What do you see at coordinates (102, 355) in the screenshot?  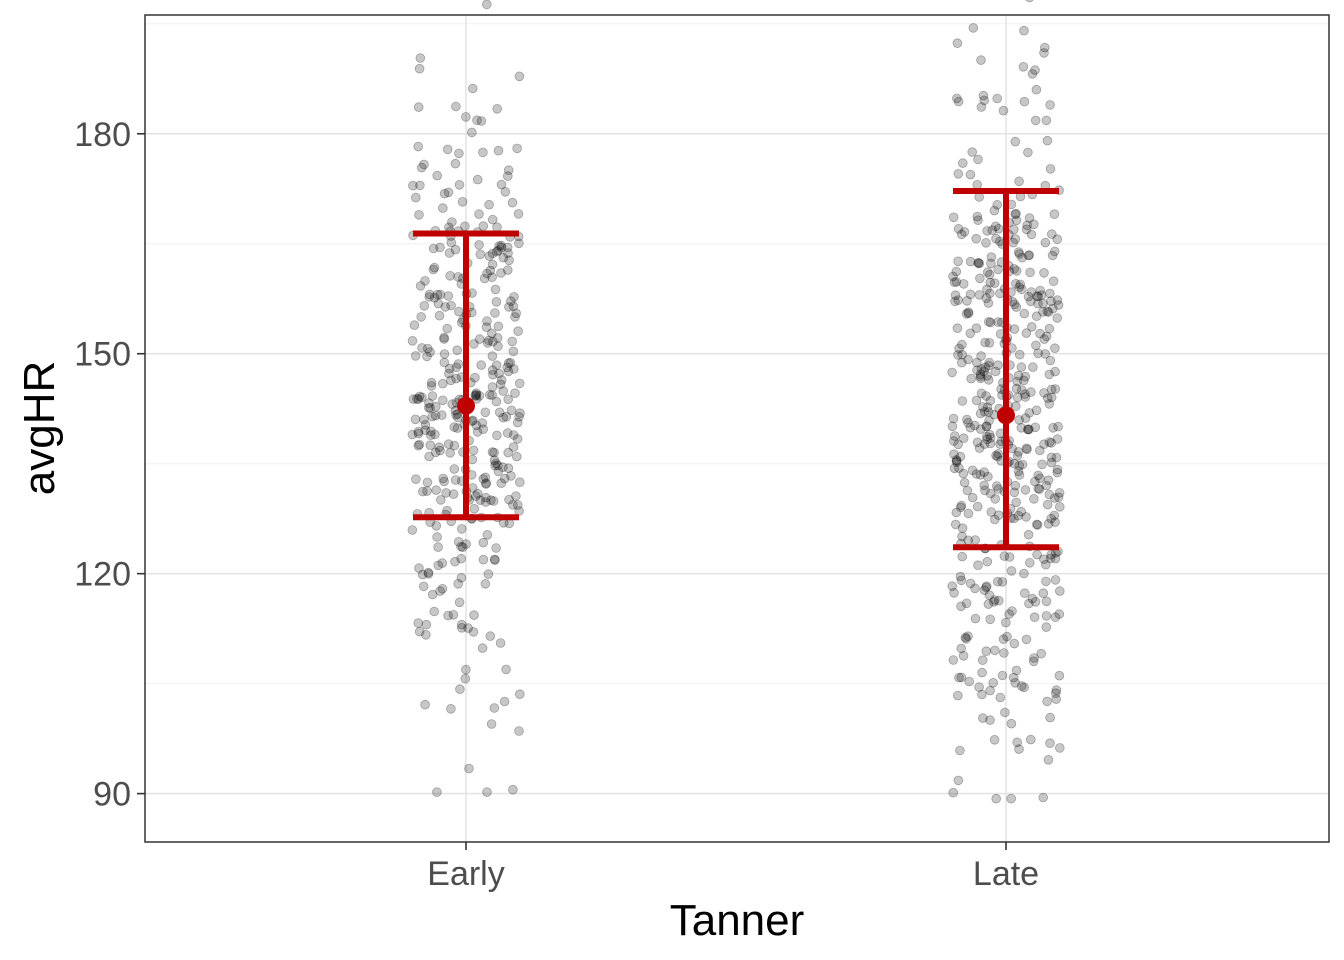 I see `y-tick-label-2: 150` at bounding box center [102, 355].